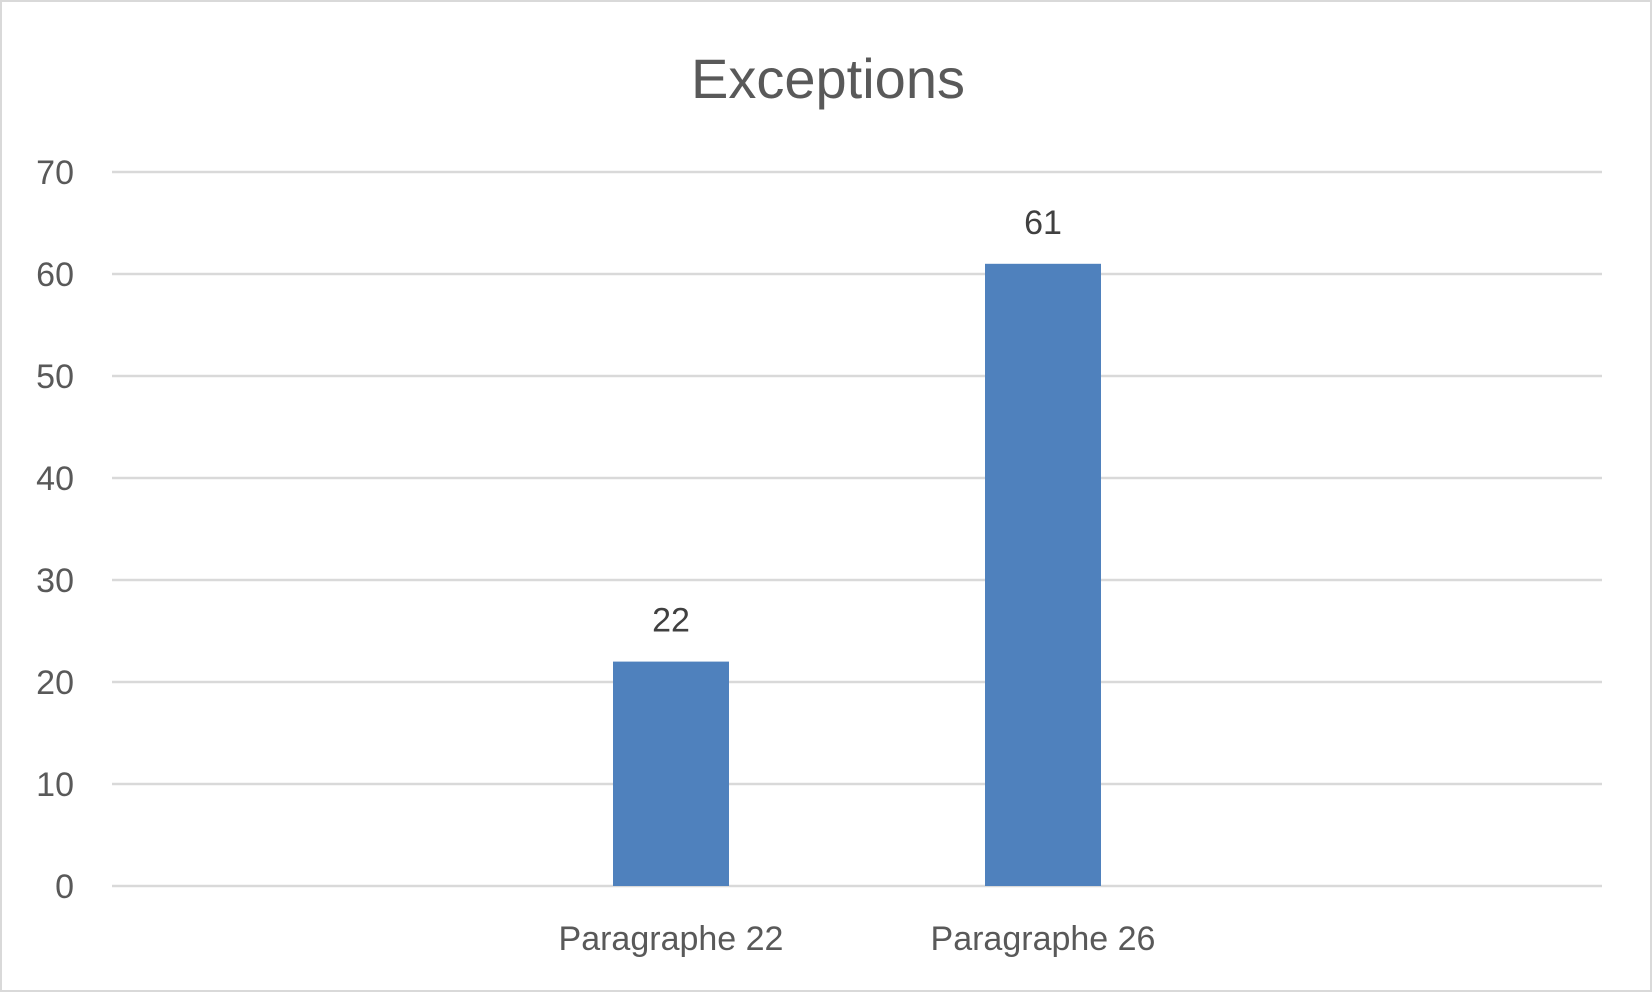 Image resolution: width=1652 pixels, height=992 pixels. What do you see at coordinates (55, 683) in the screenshot?
I see `y-tick-label: 20` at bounding box center [55, 683].